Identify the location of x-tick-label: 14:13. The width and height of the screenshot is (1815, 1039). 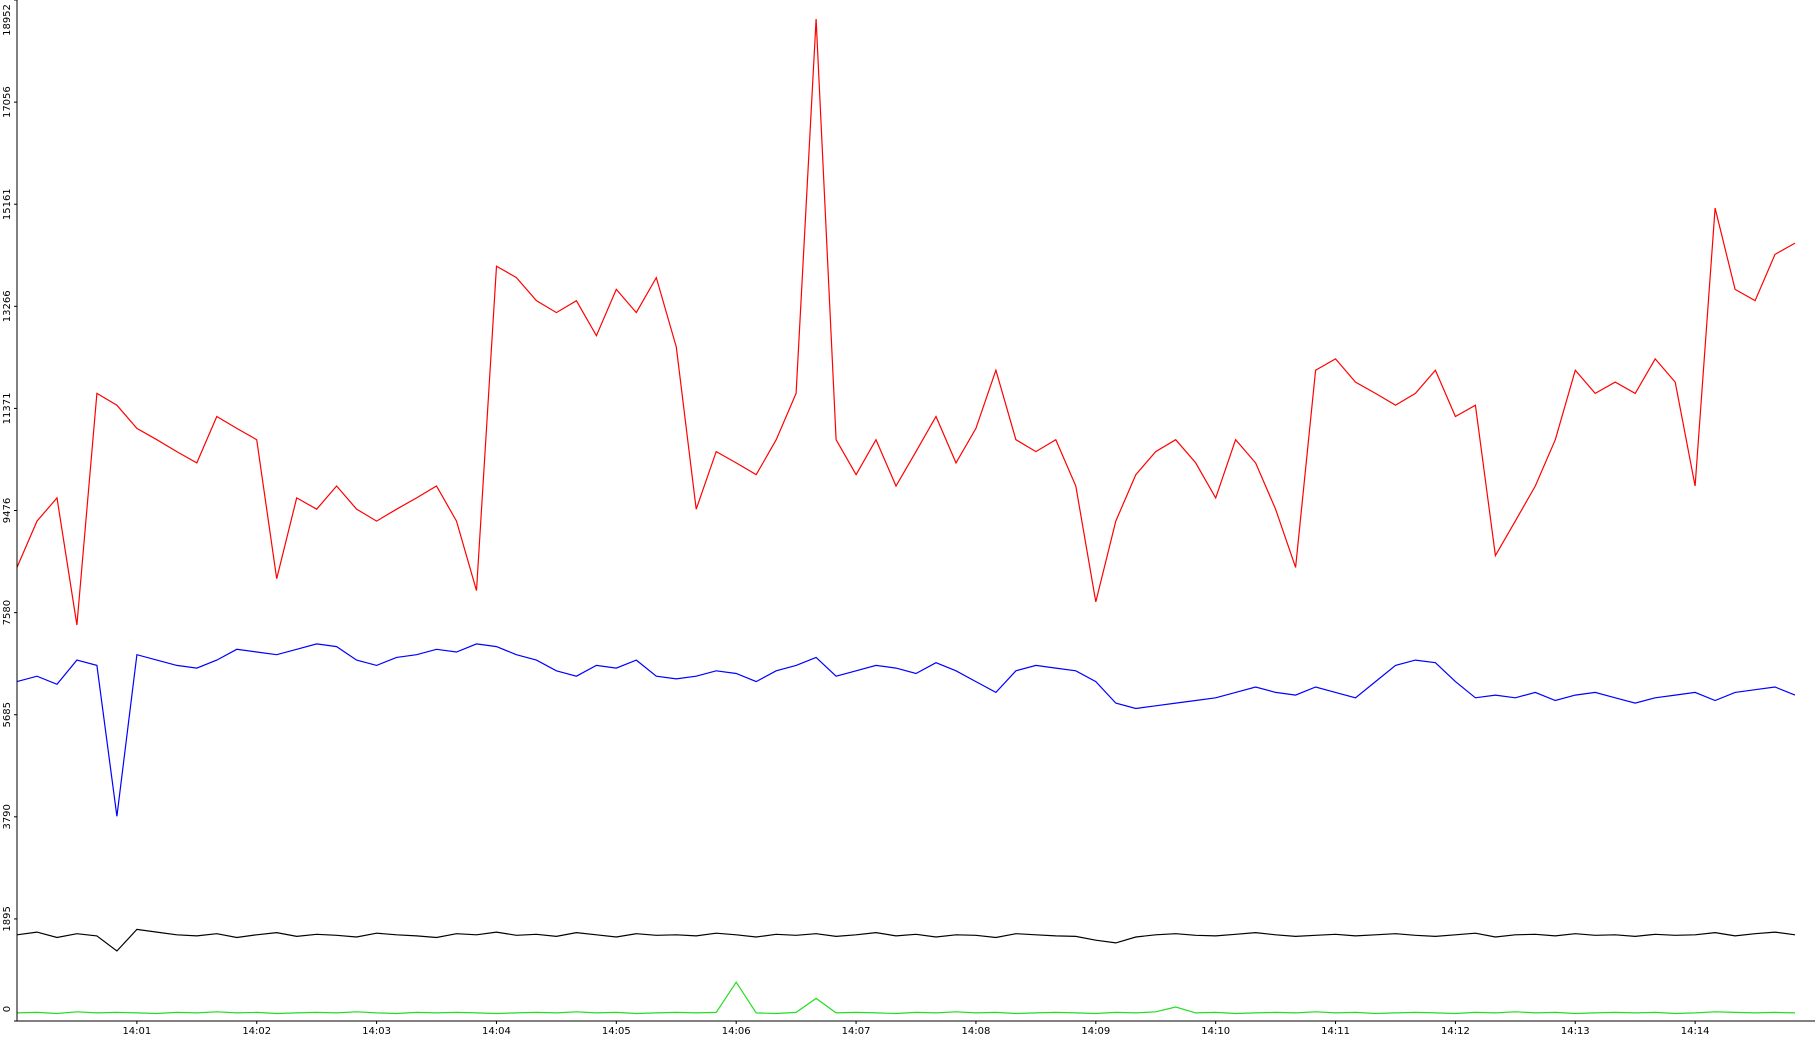
(1575, 1031).